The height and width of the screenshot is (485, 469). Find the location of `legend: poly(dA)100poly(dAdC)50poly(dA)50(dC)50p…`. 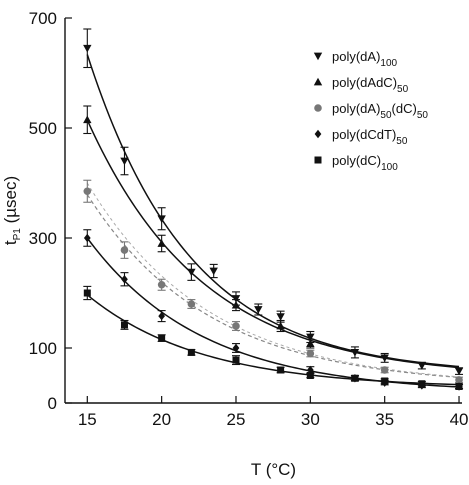

legend: poly(dA)100poly(dAdC)50poly(dA)50(dC)50p… is located at coordinates (370, 111).